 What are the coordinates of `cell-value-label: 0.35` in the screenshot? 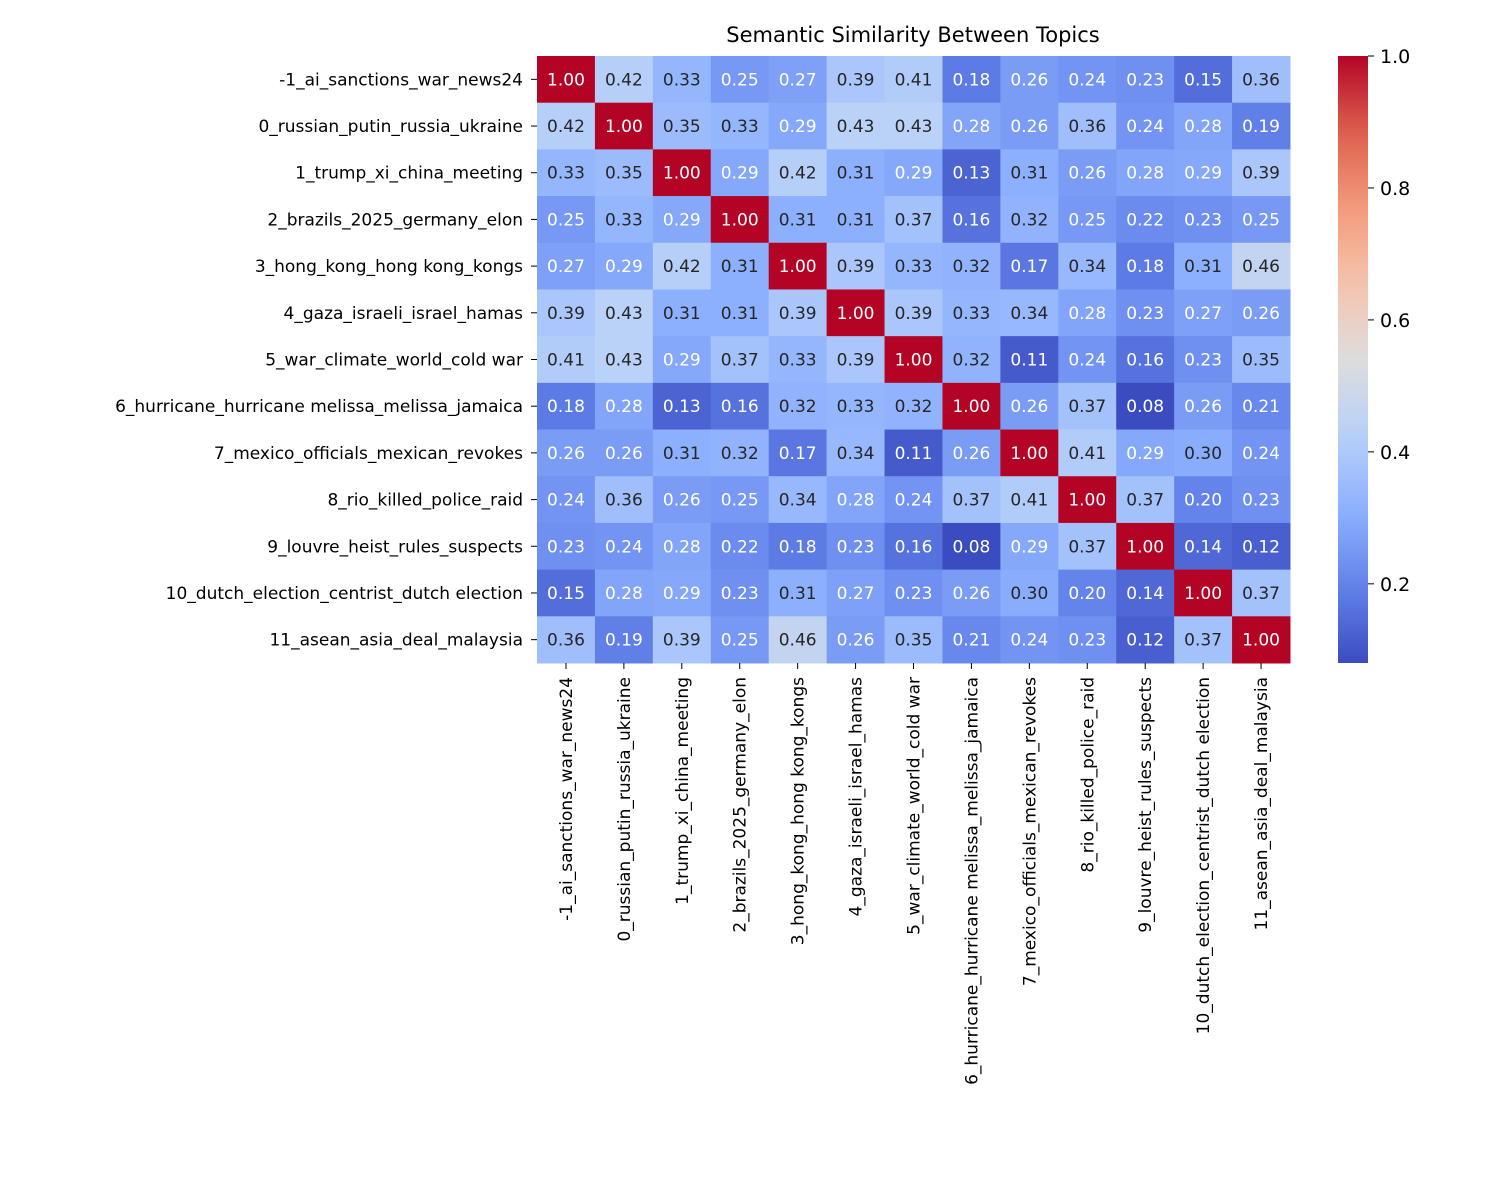 It's located at (914, 641).